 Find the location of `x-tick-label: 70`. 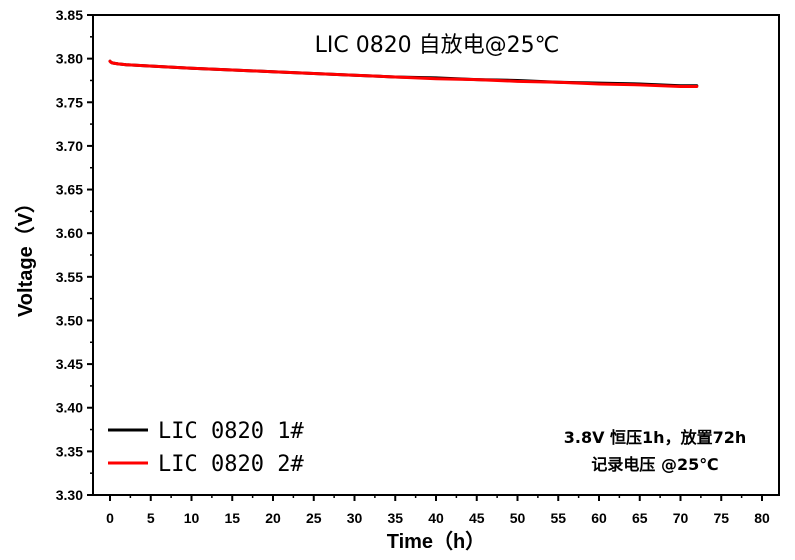

x-tick-label: 70 is located at coordinates (681, 518).